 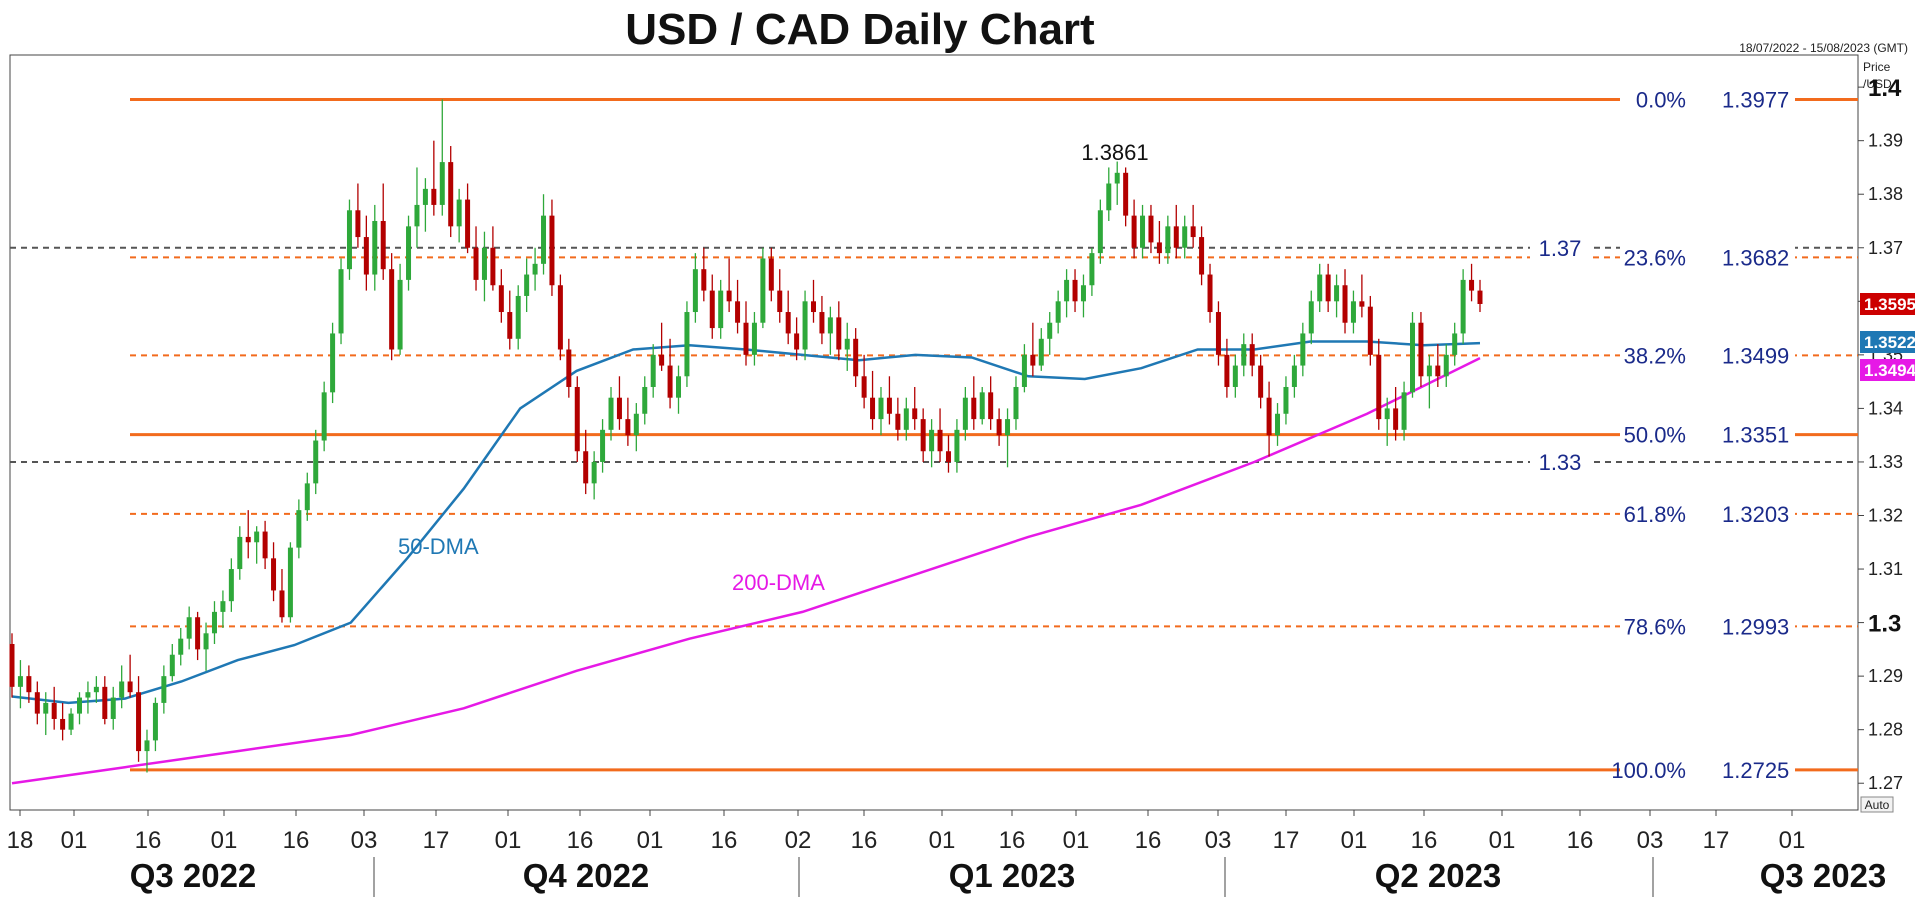 I want to click on price-axis-label-line1: Price, so click(x=1877, y=67).